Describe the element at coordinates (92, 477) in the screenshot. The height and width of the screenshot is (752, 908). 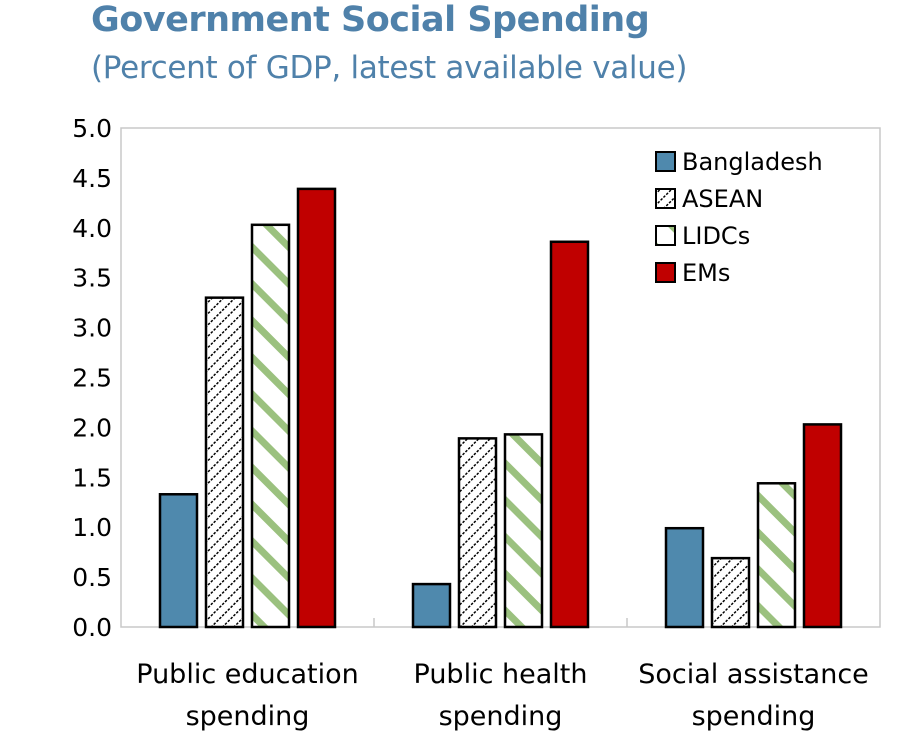
I see `y-tick-label: 1.5` at that location.